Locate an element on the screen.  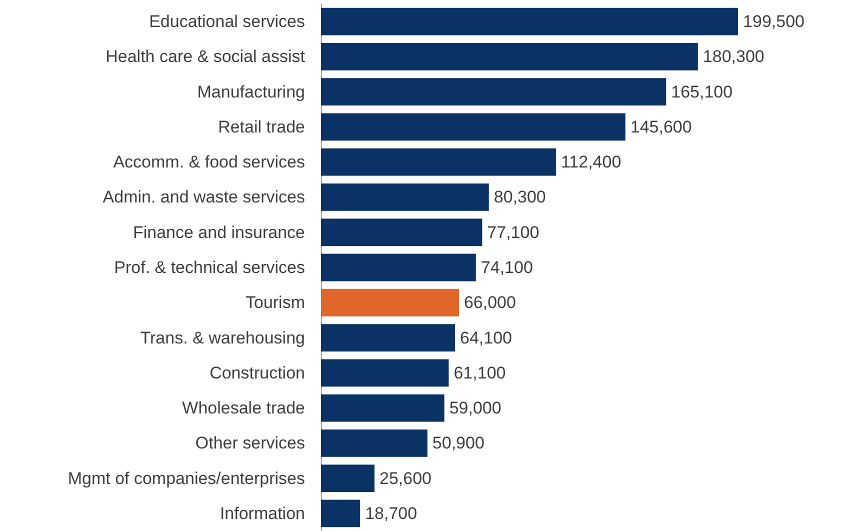
data-label: 145,600 is located at coordinates (661, 126).